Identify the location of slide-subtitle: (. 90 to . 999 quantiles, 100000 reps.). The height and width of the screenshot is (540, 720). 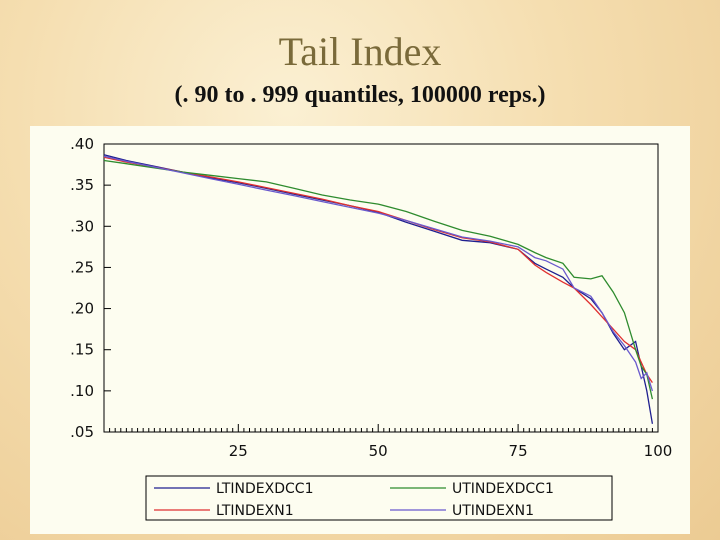
(360, 95).